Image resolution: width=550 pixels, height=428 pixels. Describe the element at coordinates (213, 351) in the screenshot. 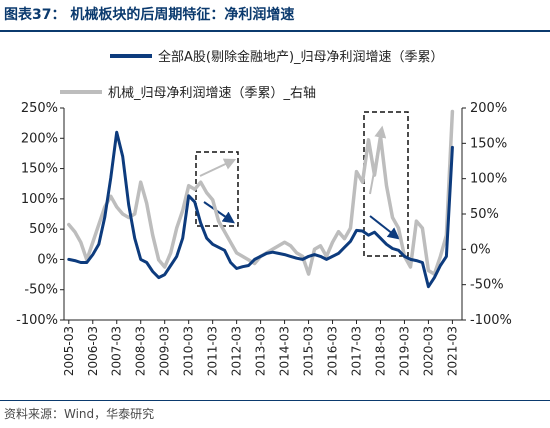

I see `x-tick-label: 2011-03` at that location.